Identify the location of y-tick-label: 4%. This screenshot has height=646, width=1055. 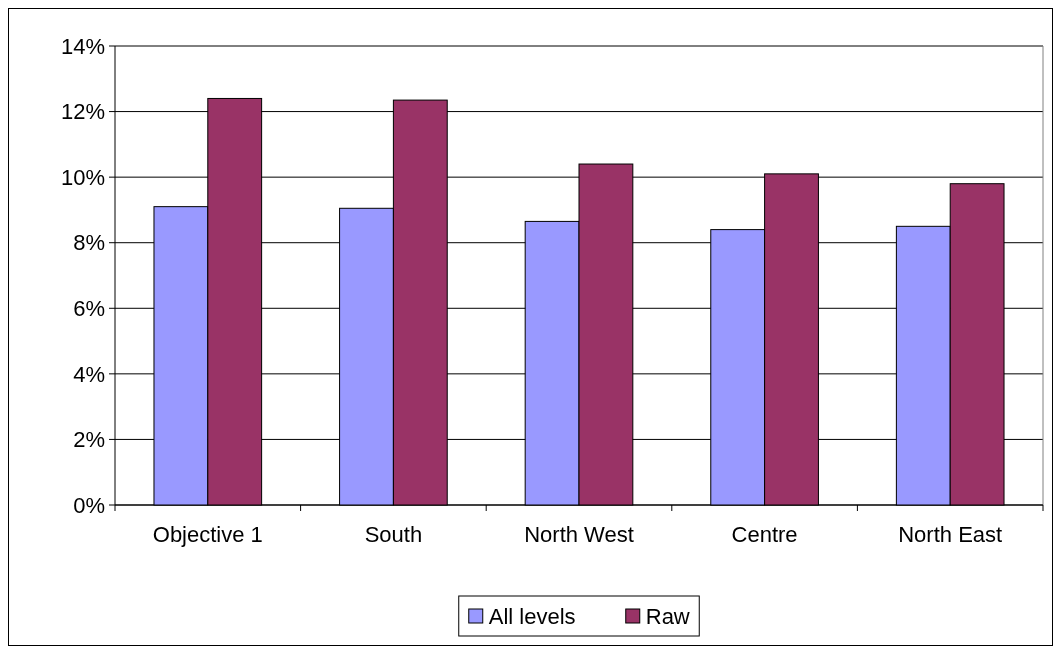
(89, 374).